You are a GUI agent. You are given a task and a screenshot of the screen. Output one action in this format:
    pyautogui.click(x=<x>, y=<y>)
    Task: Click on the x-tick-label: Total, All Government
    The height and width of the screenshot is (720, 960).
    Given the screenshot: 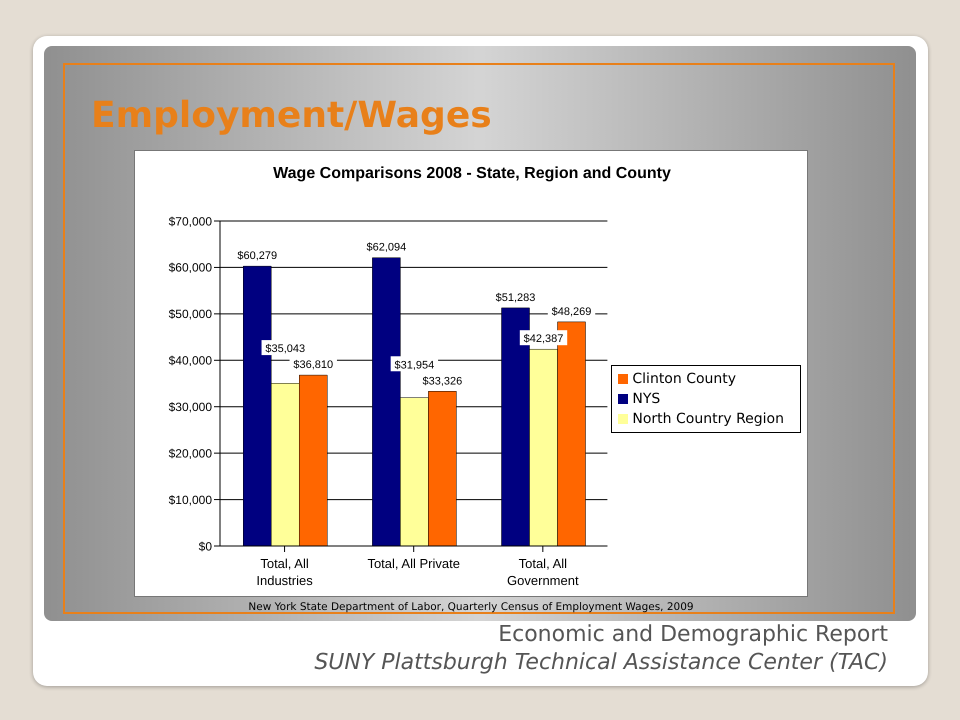 What is the action you would take?
    pyautogui.click(x=543, y=572)
    